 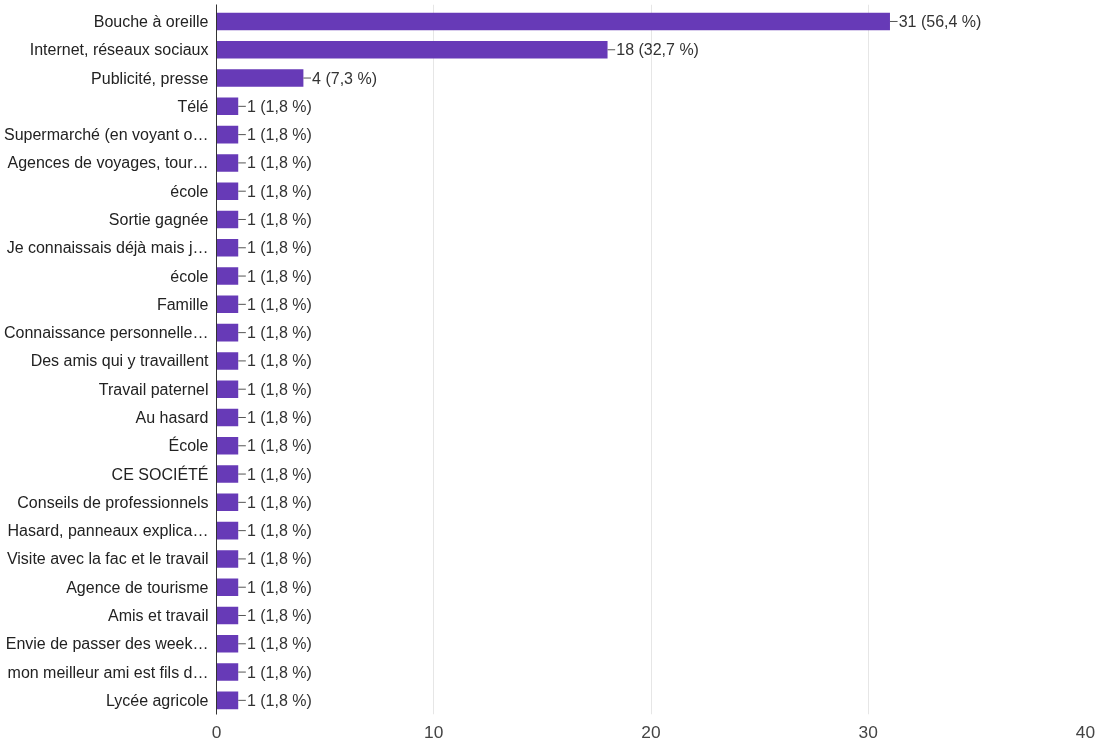 What do you see at coordinates (434, 730) in the screenshot?
I see `x-tick-label: 10` at bounding box center [434, 730].